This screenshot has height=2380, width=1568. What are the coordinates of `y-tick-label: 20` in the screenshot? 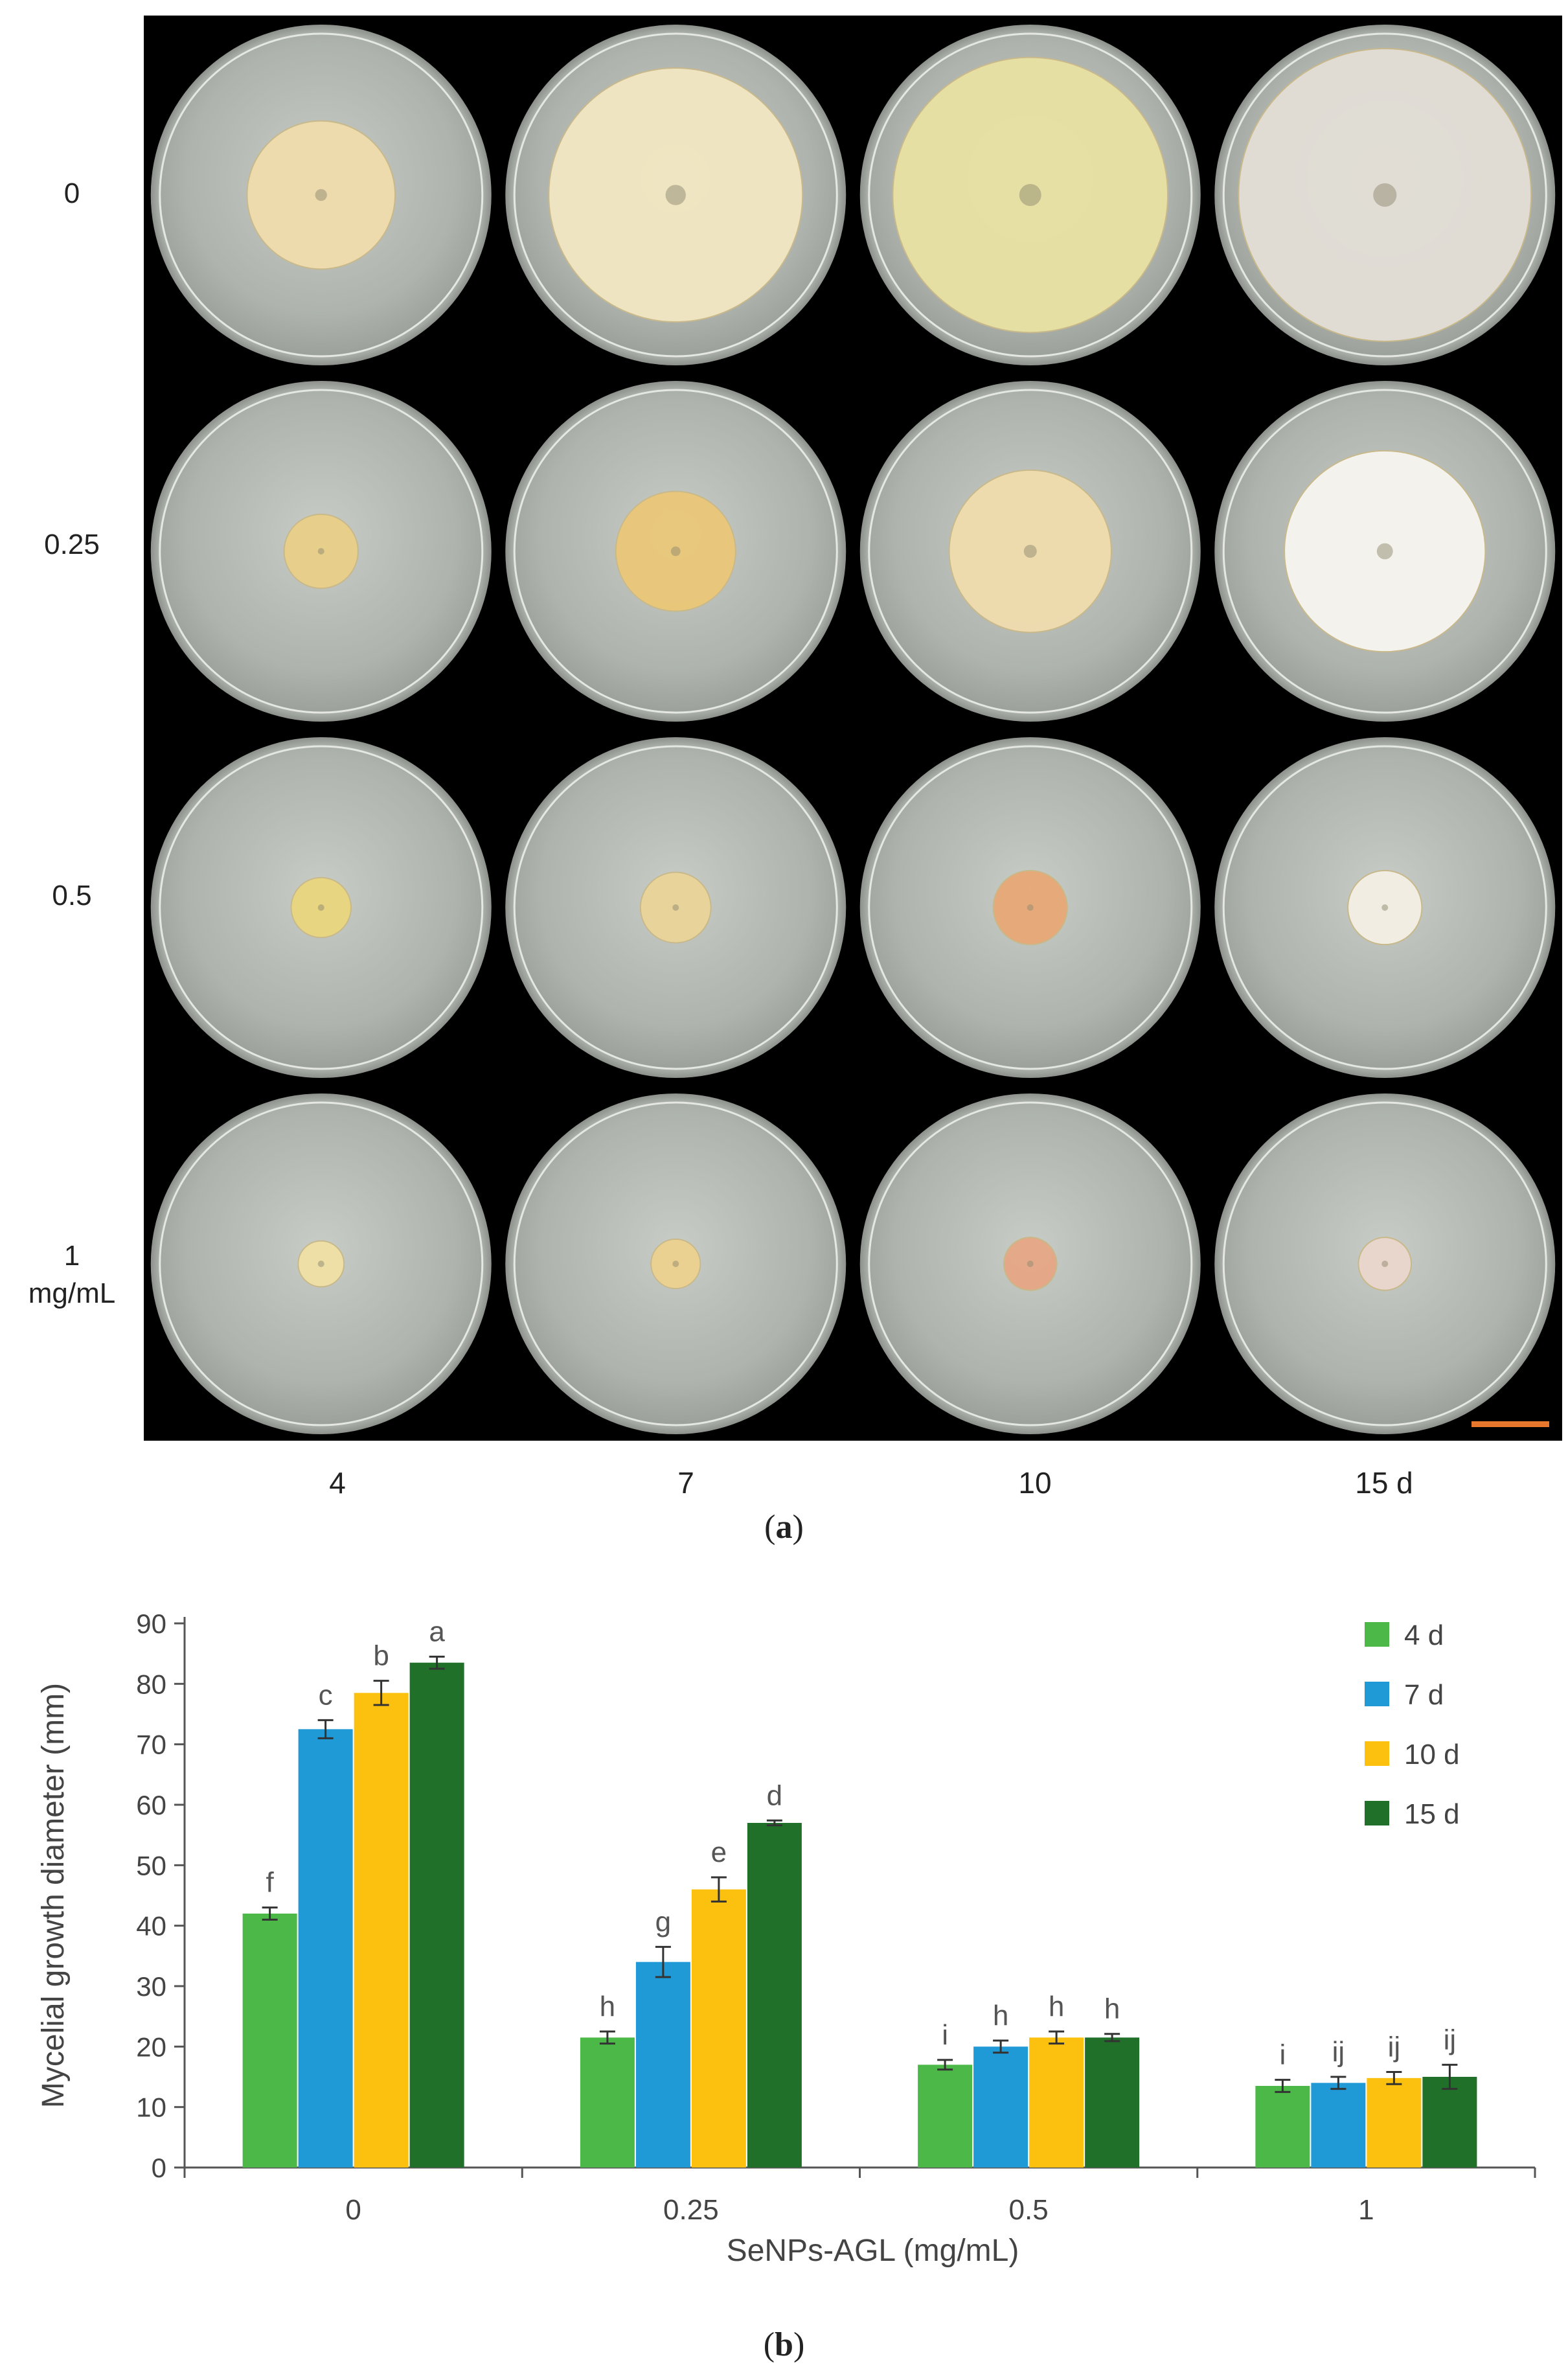 It's located at (151, 2046).